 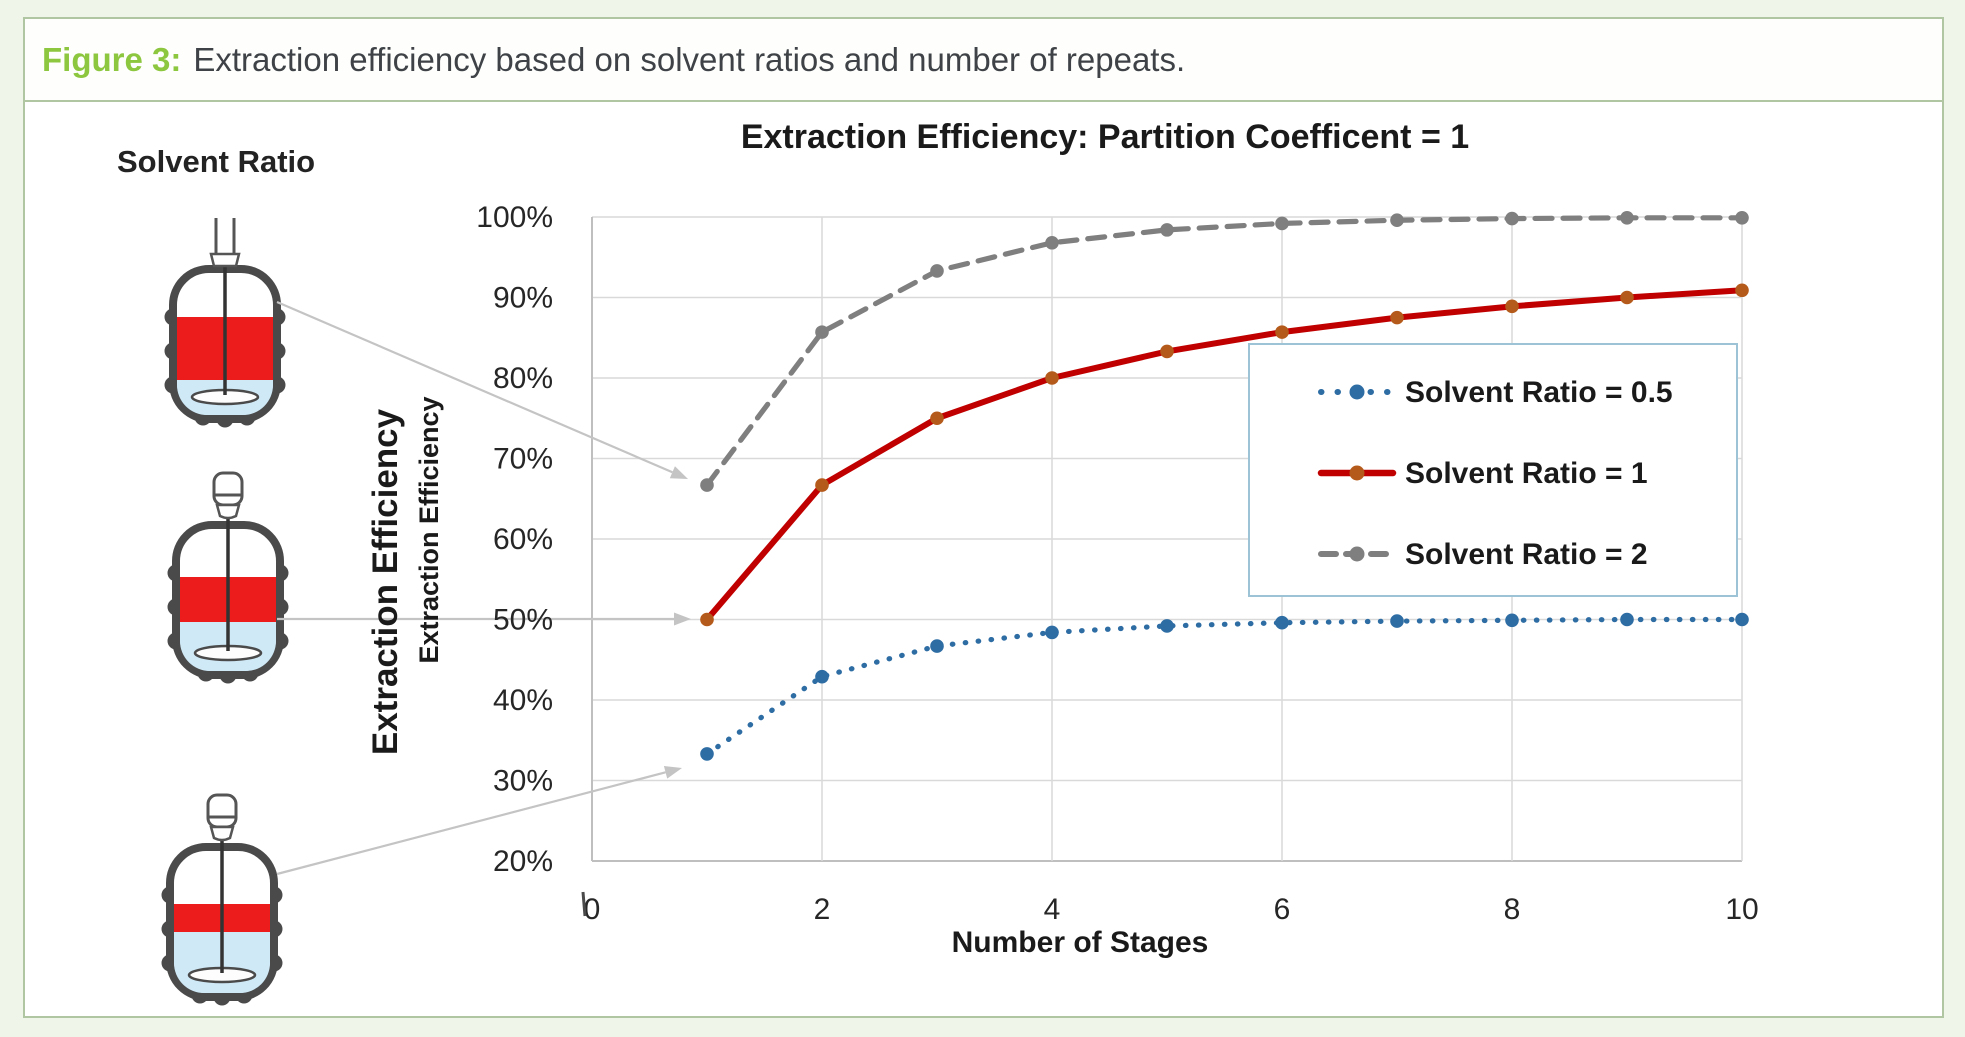 What do you see at coordinates (592, 909) in the screenshot?
I see `x-tick-label: 0` at bounding box center [592, 909].